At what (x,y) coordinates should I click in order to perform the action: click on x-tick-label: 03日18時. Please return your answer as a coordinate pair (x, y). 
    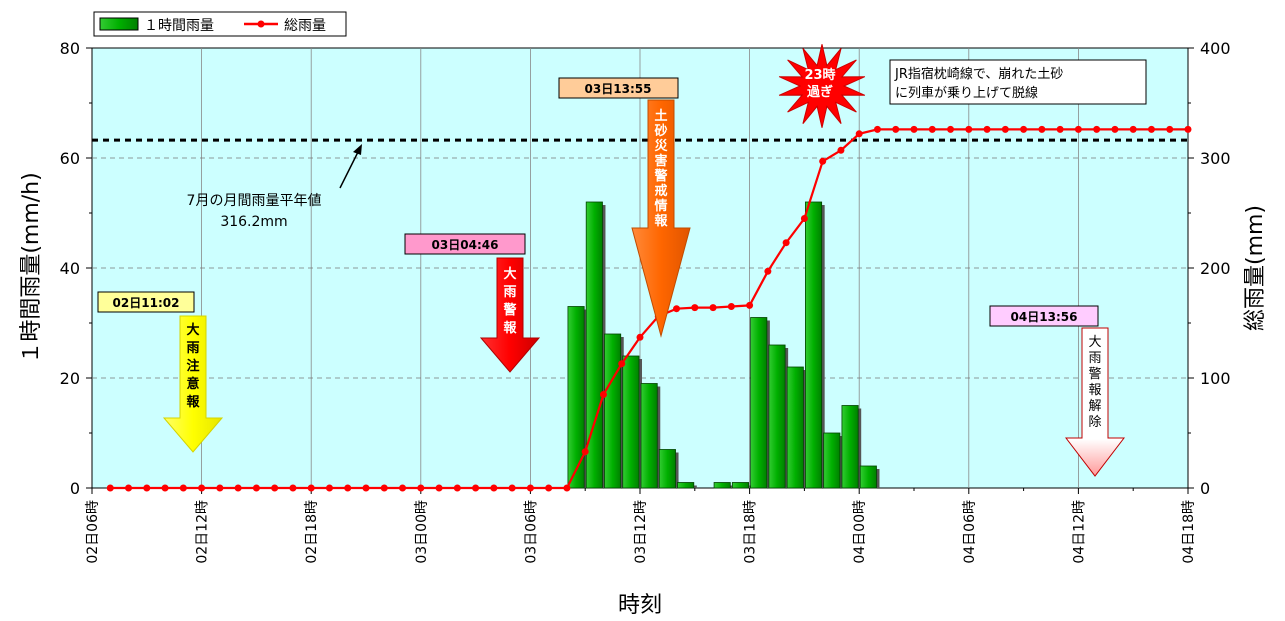
    Looking at the image, I should click on (751, 532).